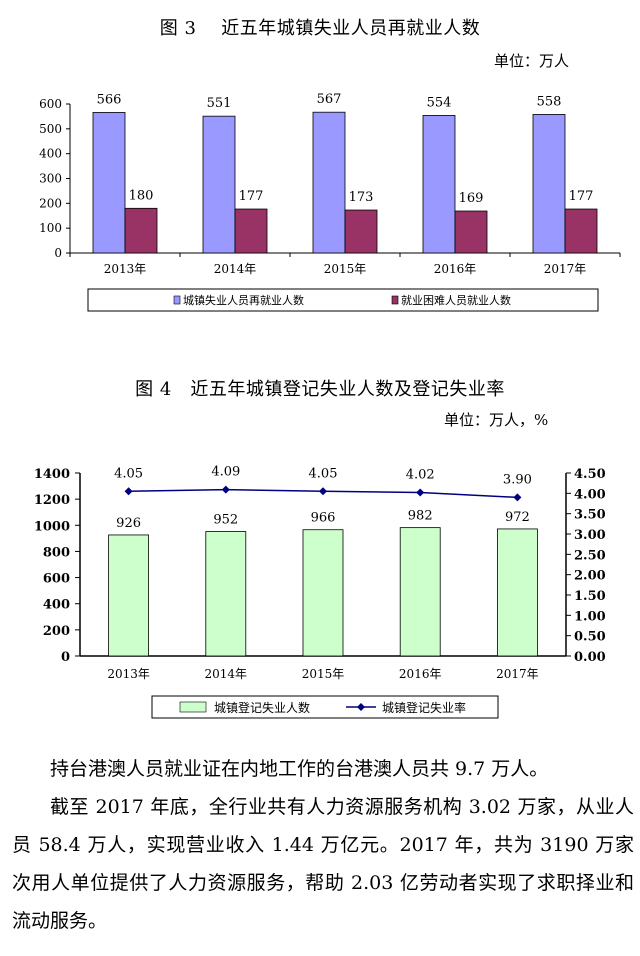 This screenshot has width=640, height=956. What do you see at coordinates (590, 596) in the screenshot?
I see `y2-tick-label: 1.50` at bounding box center [590, 596].